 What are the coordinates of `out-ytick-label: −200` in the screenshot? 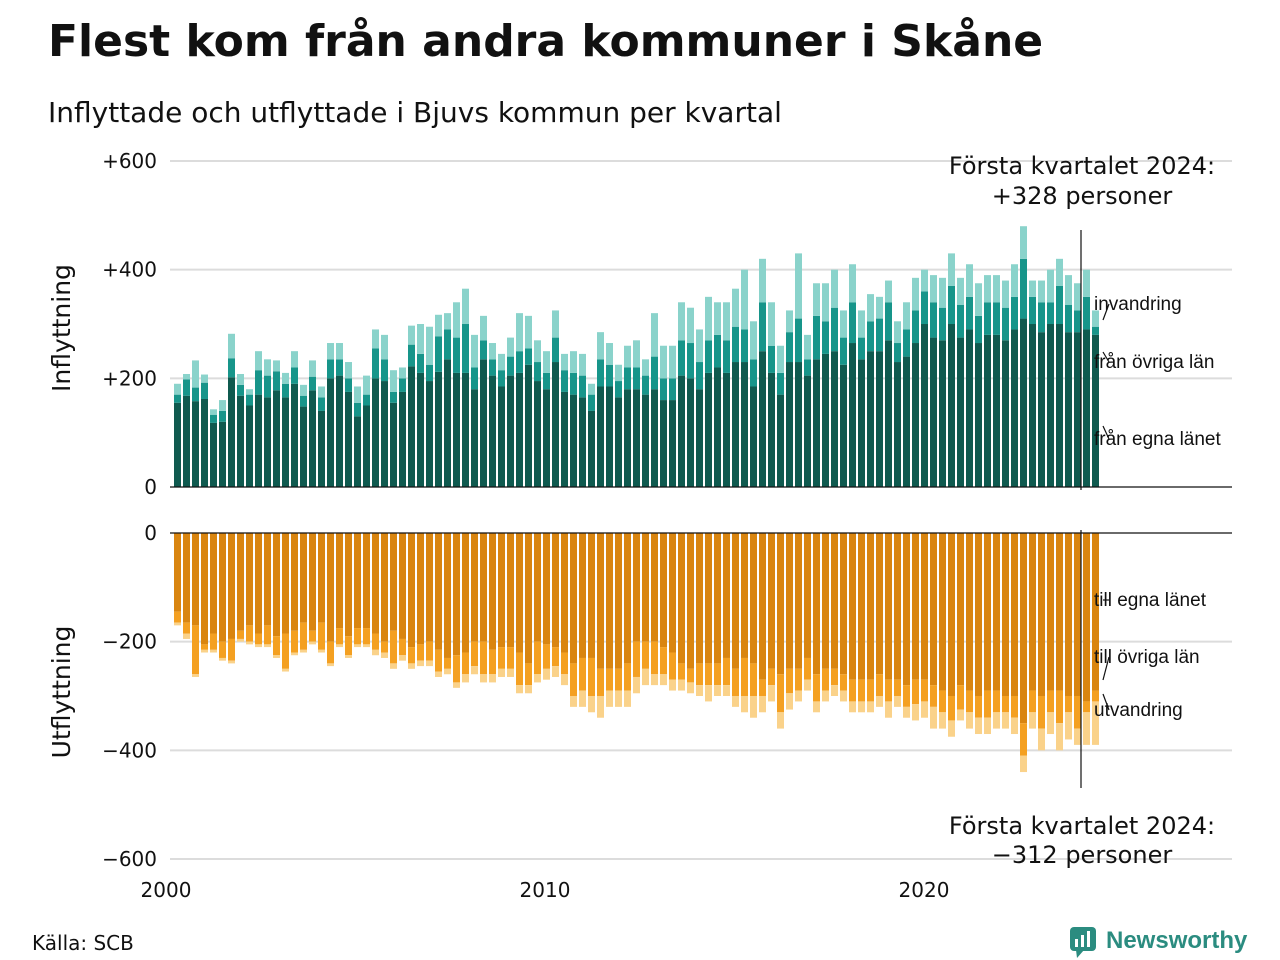 It's located at (129, 642).